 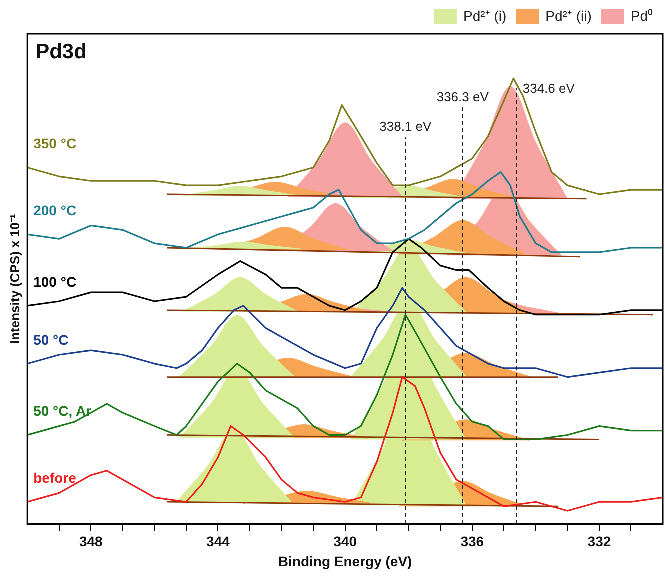 What do you see at coordinates (55, 282) in the screenshot?
I see `series-label: 100 °C` at bounding box center [55, 282].